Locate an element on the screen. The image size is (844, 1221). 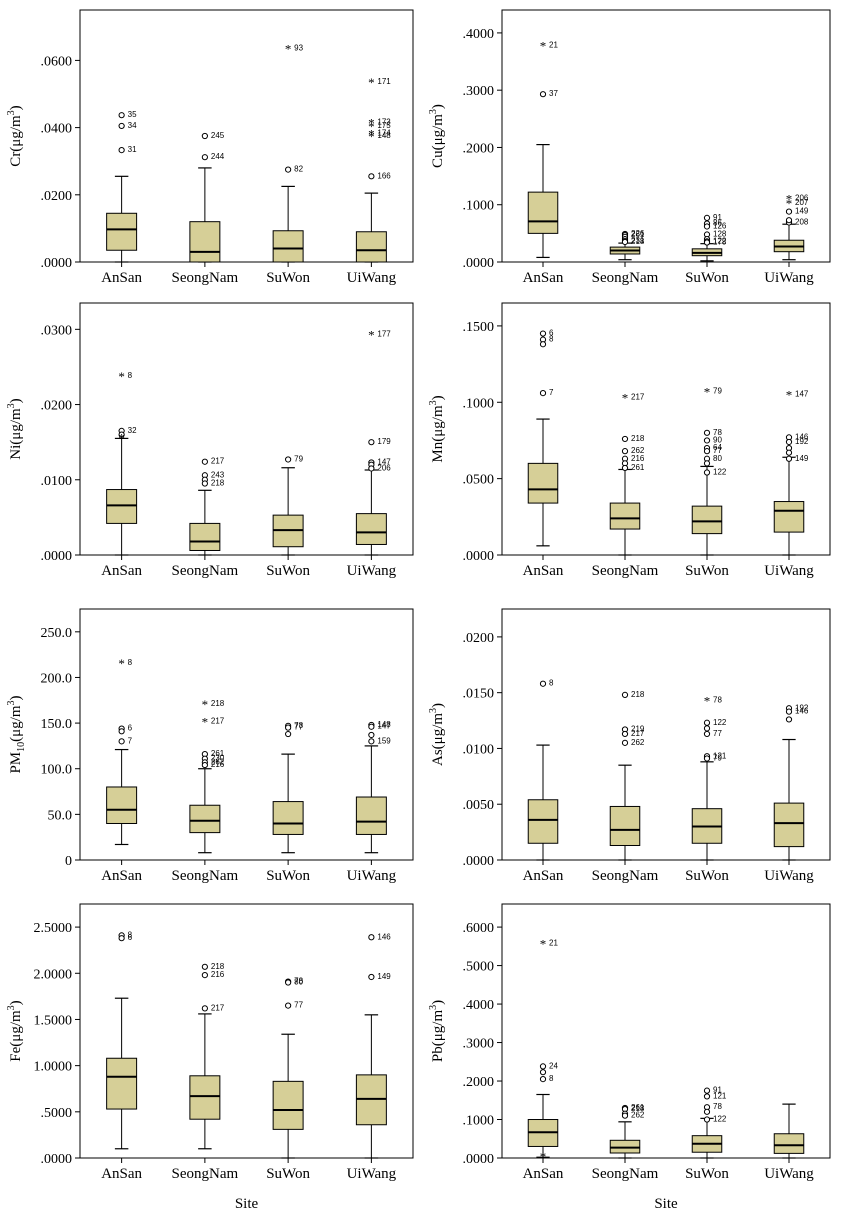
outlier-label: 24 is located at coordinates (553, 1065).